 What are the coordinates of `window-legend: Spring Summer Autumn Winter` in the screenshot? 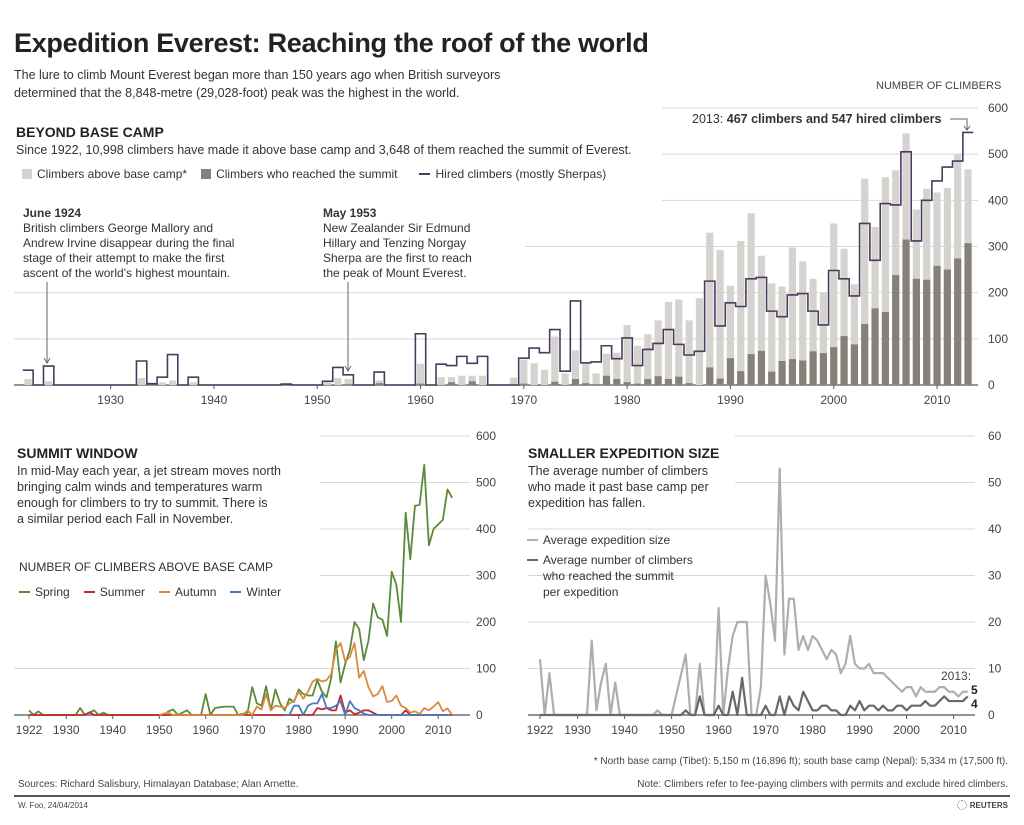 It's located at (150, 592).